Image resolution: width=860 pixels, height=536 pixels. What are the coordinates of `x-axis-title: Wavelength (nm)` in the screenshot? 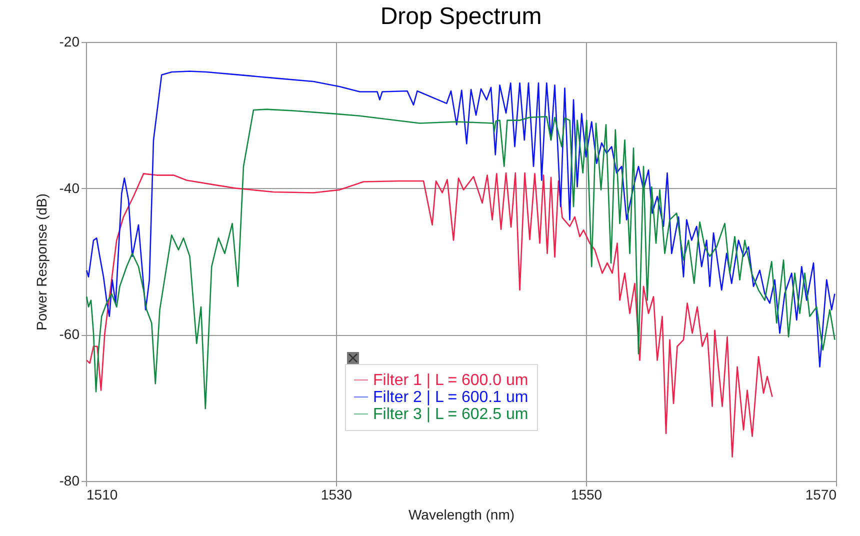 It's located at (461, 514).